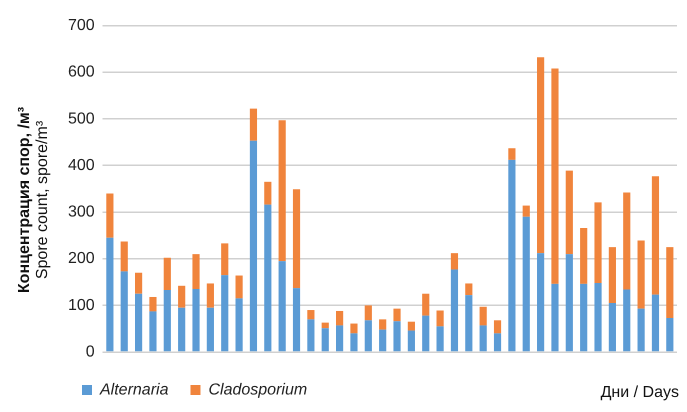 The image size is (687, 412). I want to click on y-tick-label: 700, so click(81, 25).